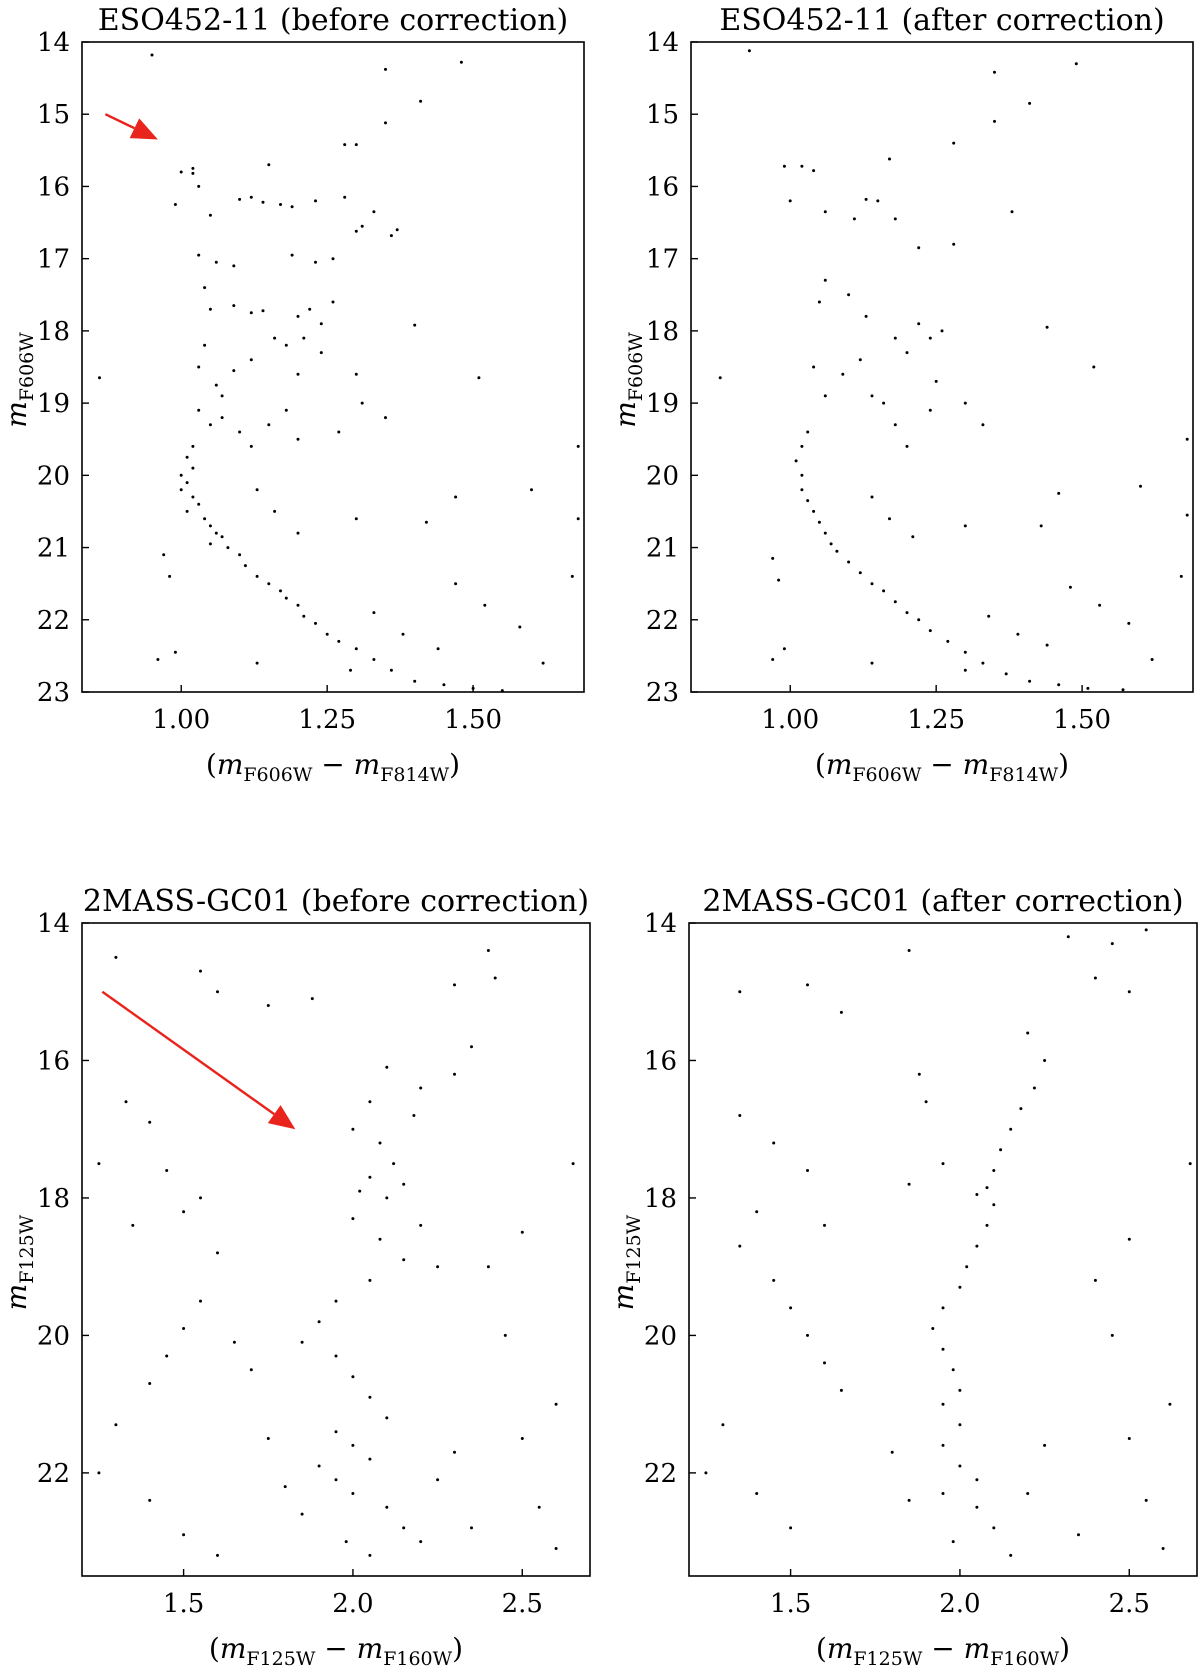 Image resolution: width=1200 pixels, height=1666 pixels. Describe the element at coordinates (662, 43) in the screenshot. I see `y-tick-label: 14` at that location.